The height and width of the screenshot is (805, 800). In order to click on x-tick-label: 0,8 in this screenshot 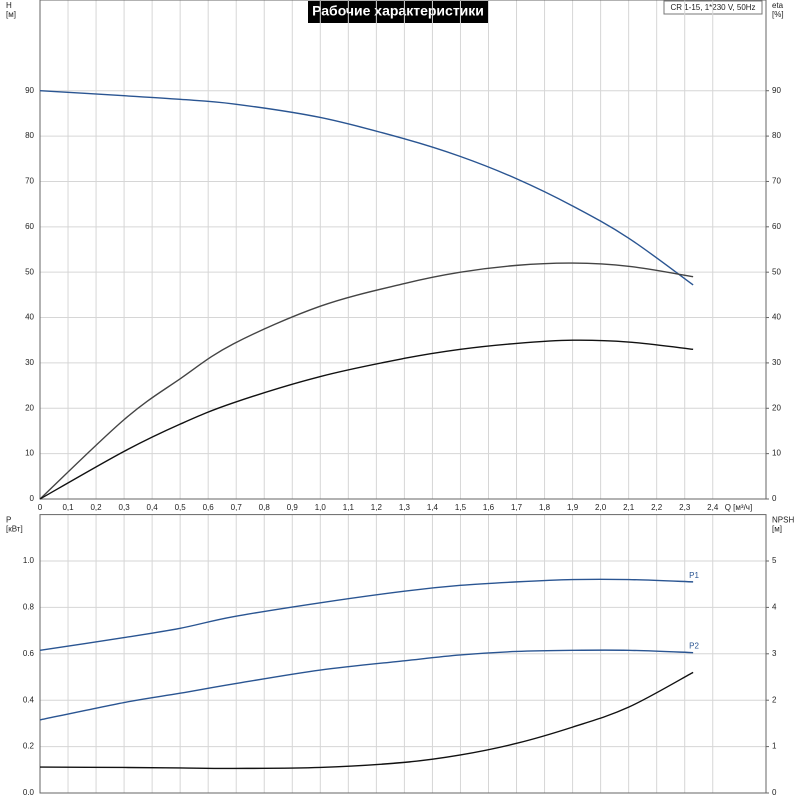, I will do `click(265, 507)`.